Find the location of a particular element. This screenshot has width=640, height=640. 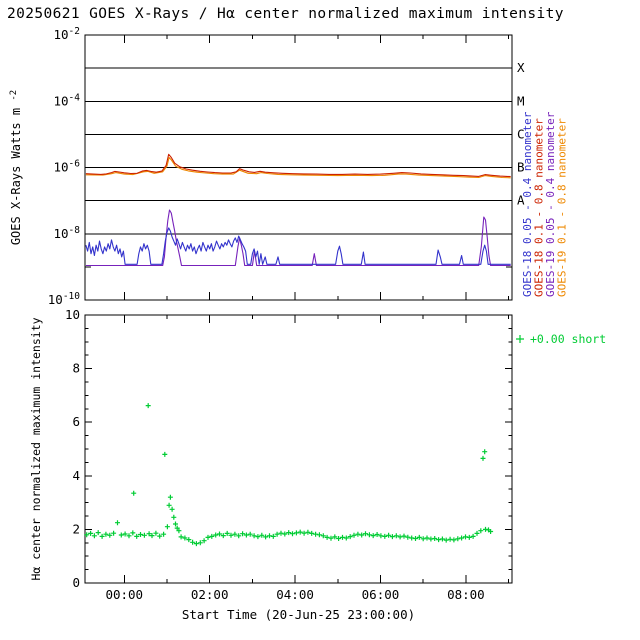

xray-ytick-label: 10⁻¹⁰ is located at coordinates (64, 299).